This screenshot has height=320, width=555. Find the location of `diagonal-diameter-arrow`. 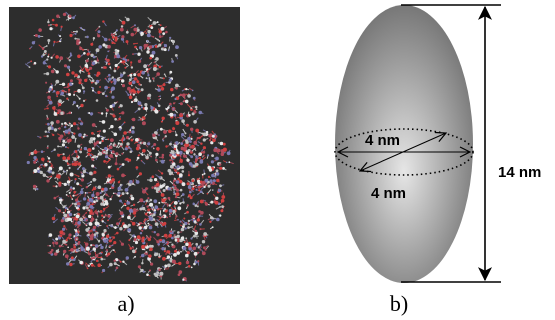

diagonal-diameter-arrow is located at coordinates (403, 152).